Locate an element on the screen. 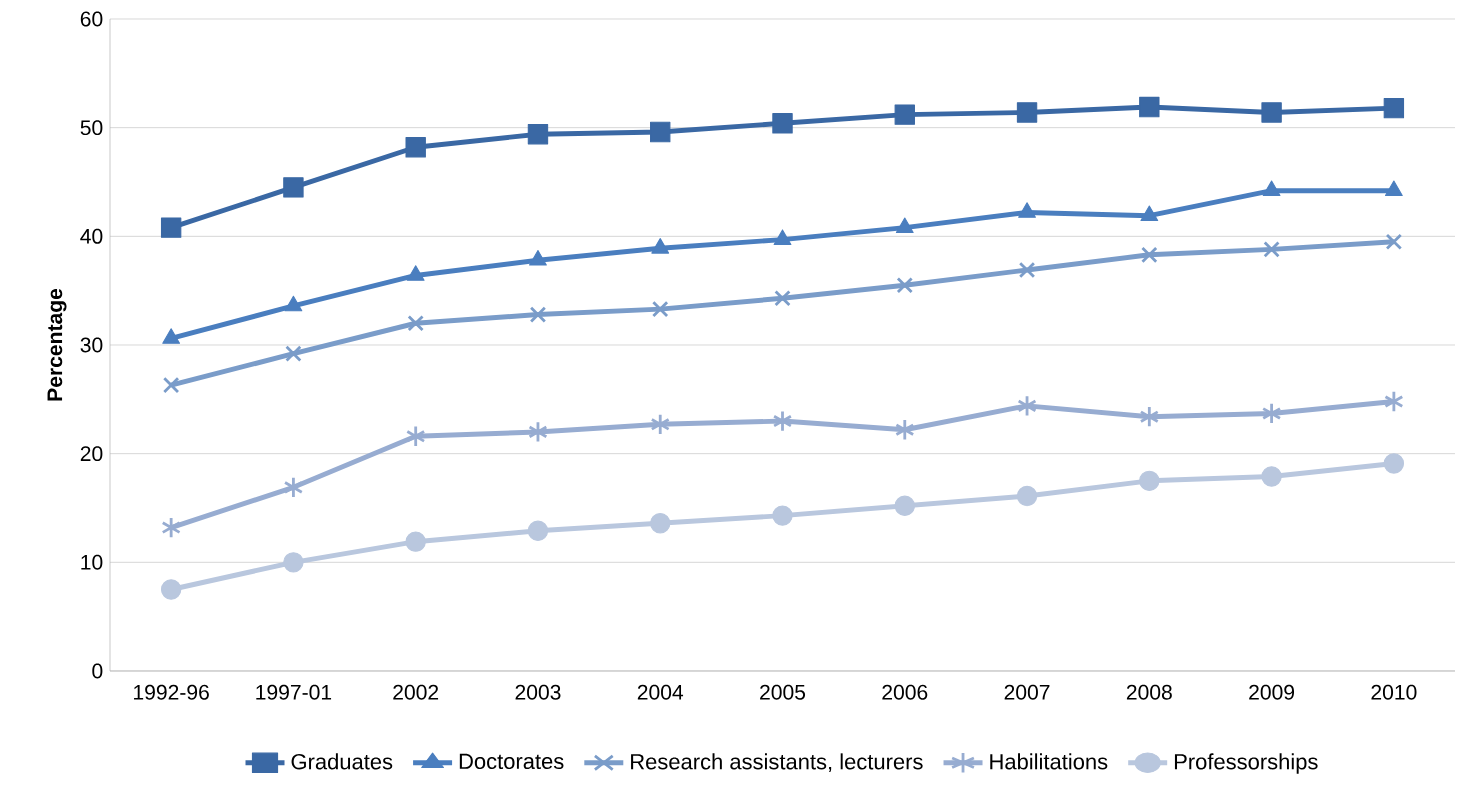 The height and width of the screenshot is (807, 1459). x-tick-label: 2007 is located at coordinates (1027, 692).